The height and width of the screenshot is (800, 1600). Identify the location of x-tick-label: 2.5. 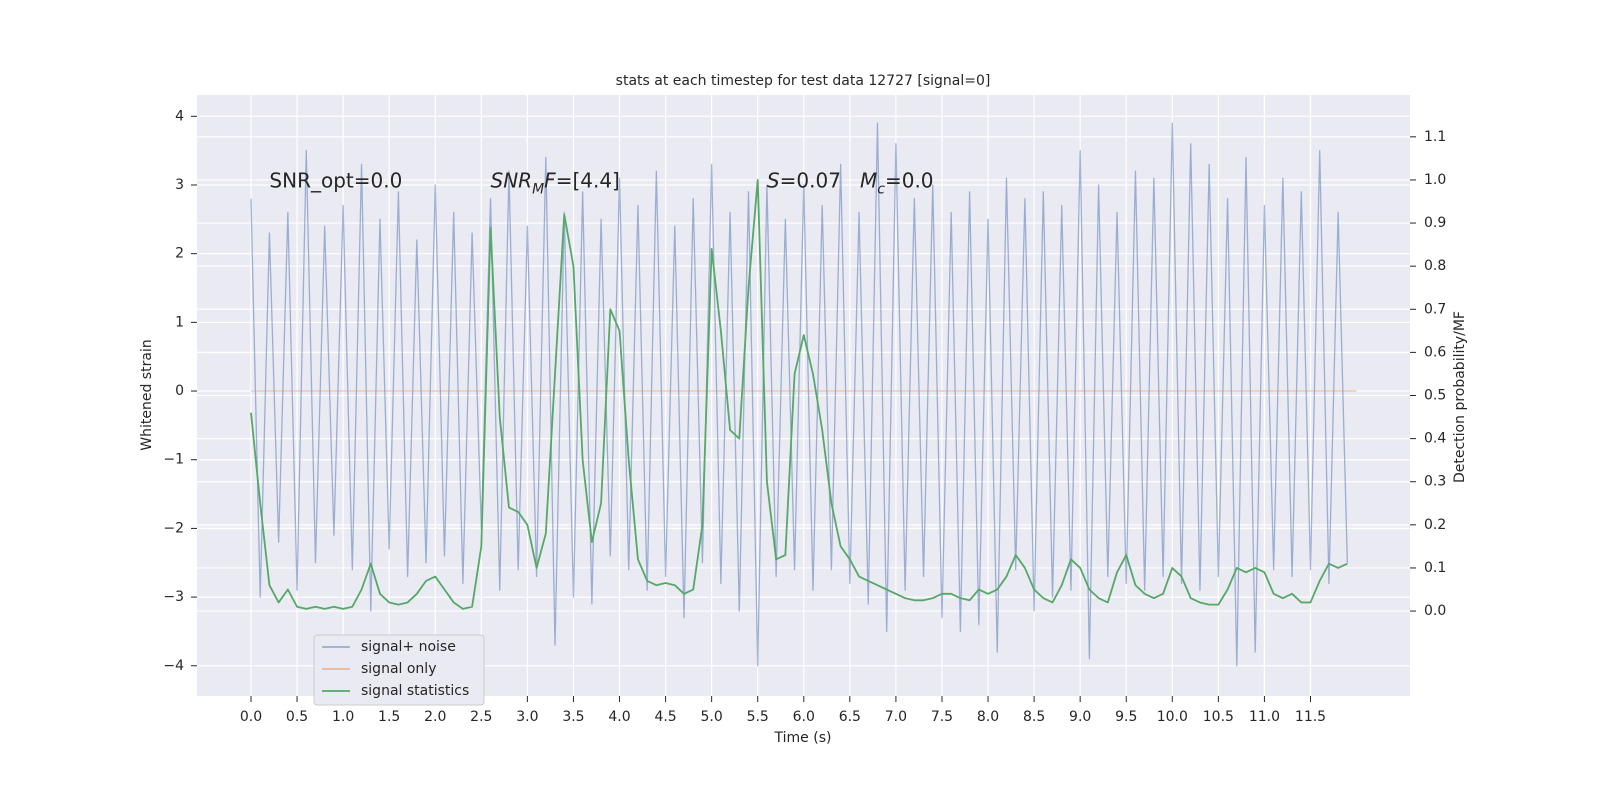
(481, 717).